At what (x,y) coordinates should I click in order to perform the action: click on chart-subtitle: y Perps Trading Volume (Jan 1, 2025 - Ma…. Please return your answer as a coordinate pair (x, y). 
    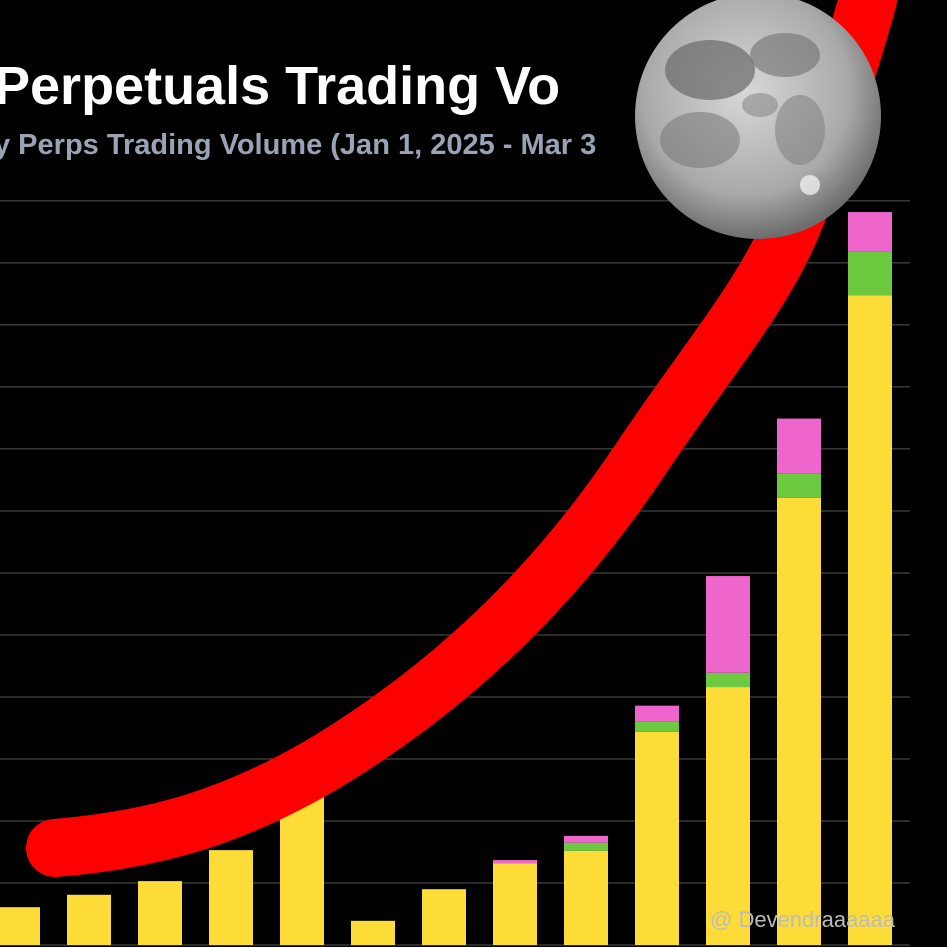
    Looking at the image, I should click on (298, 145).